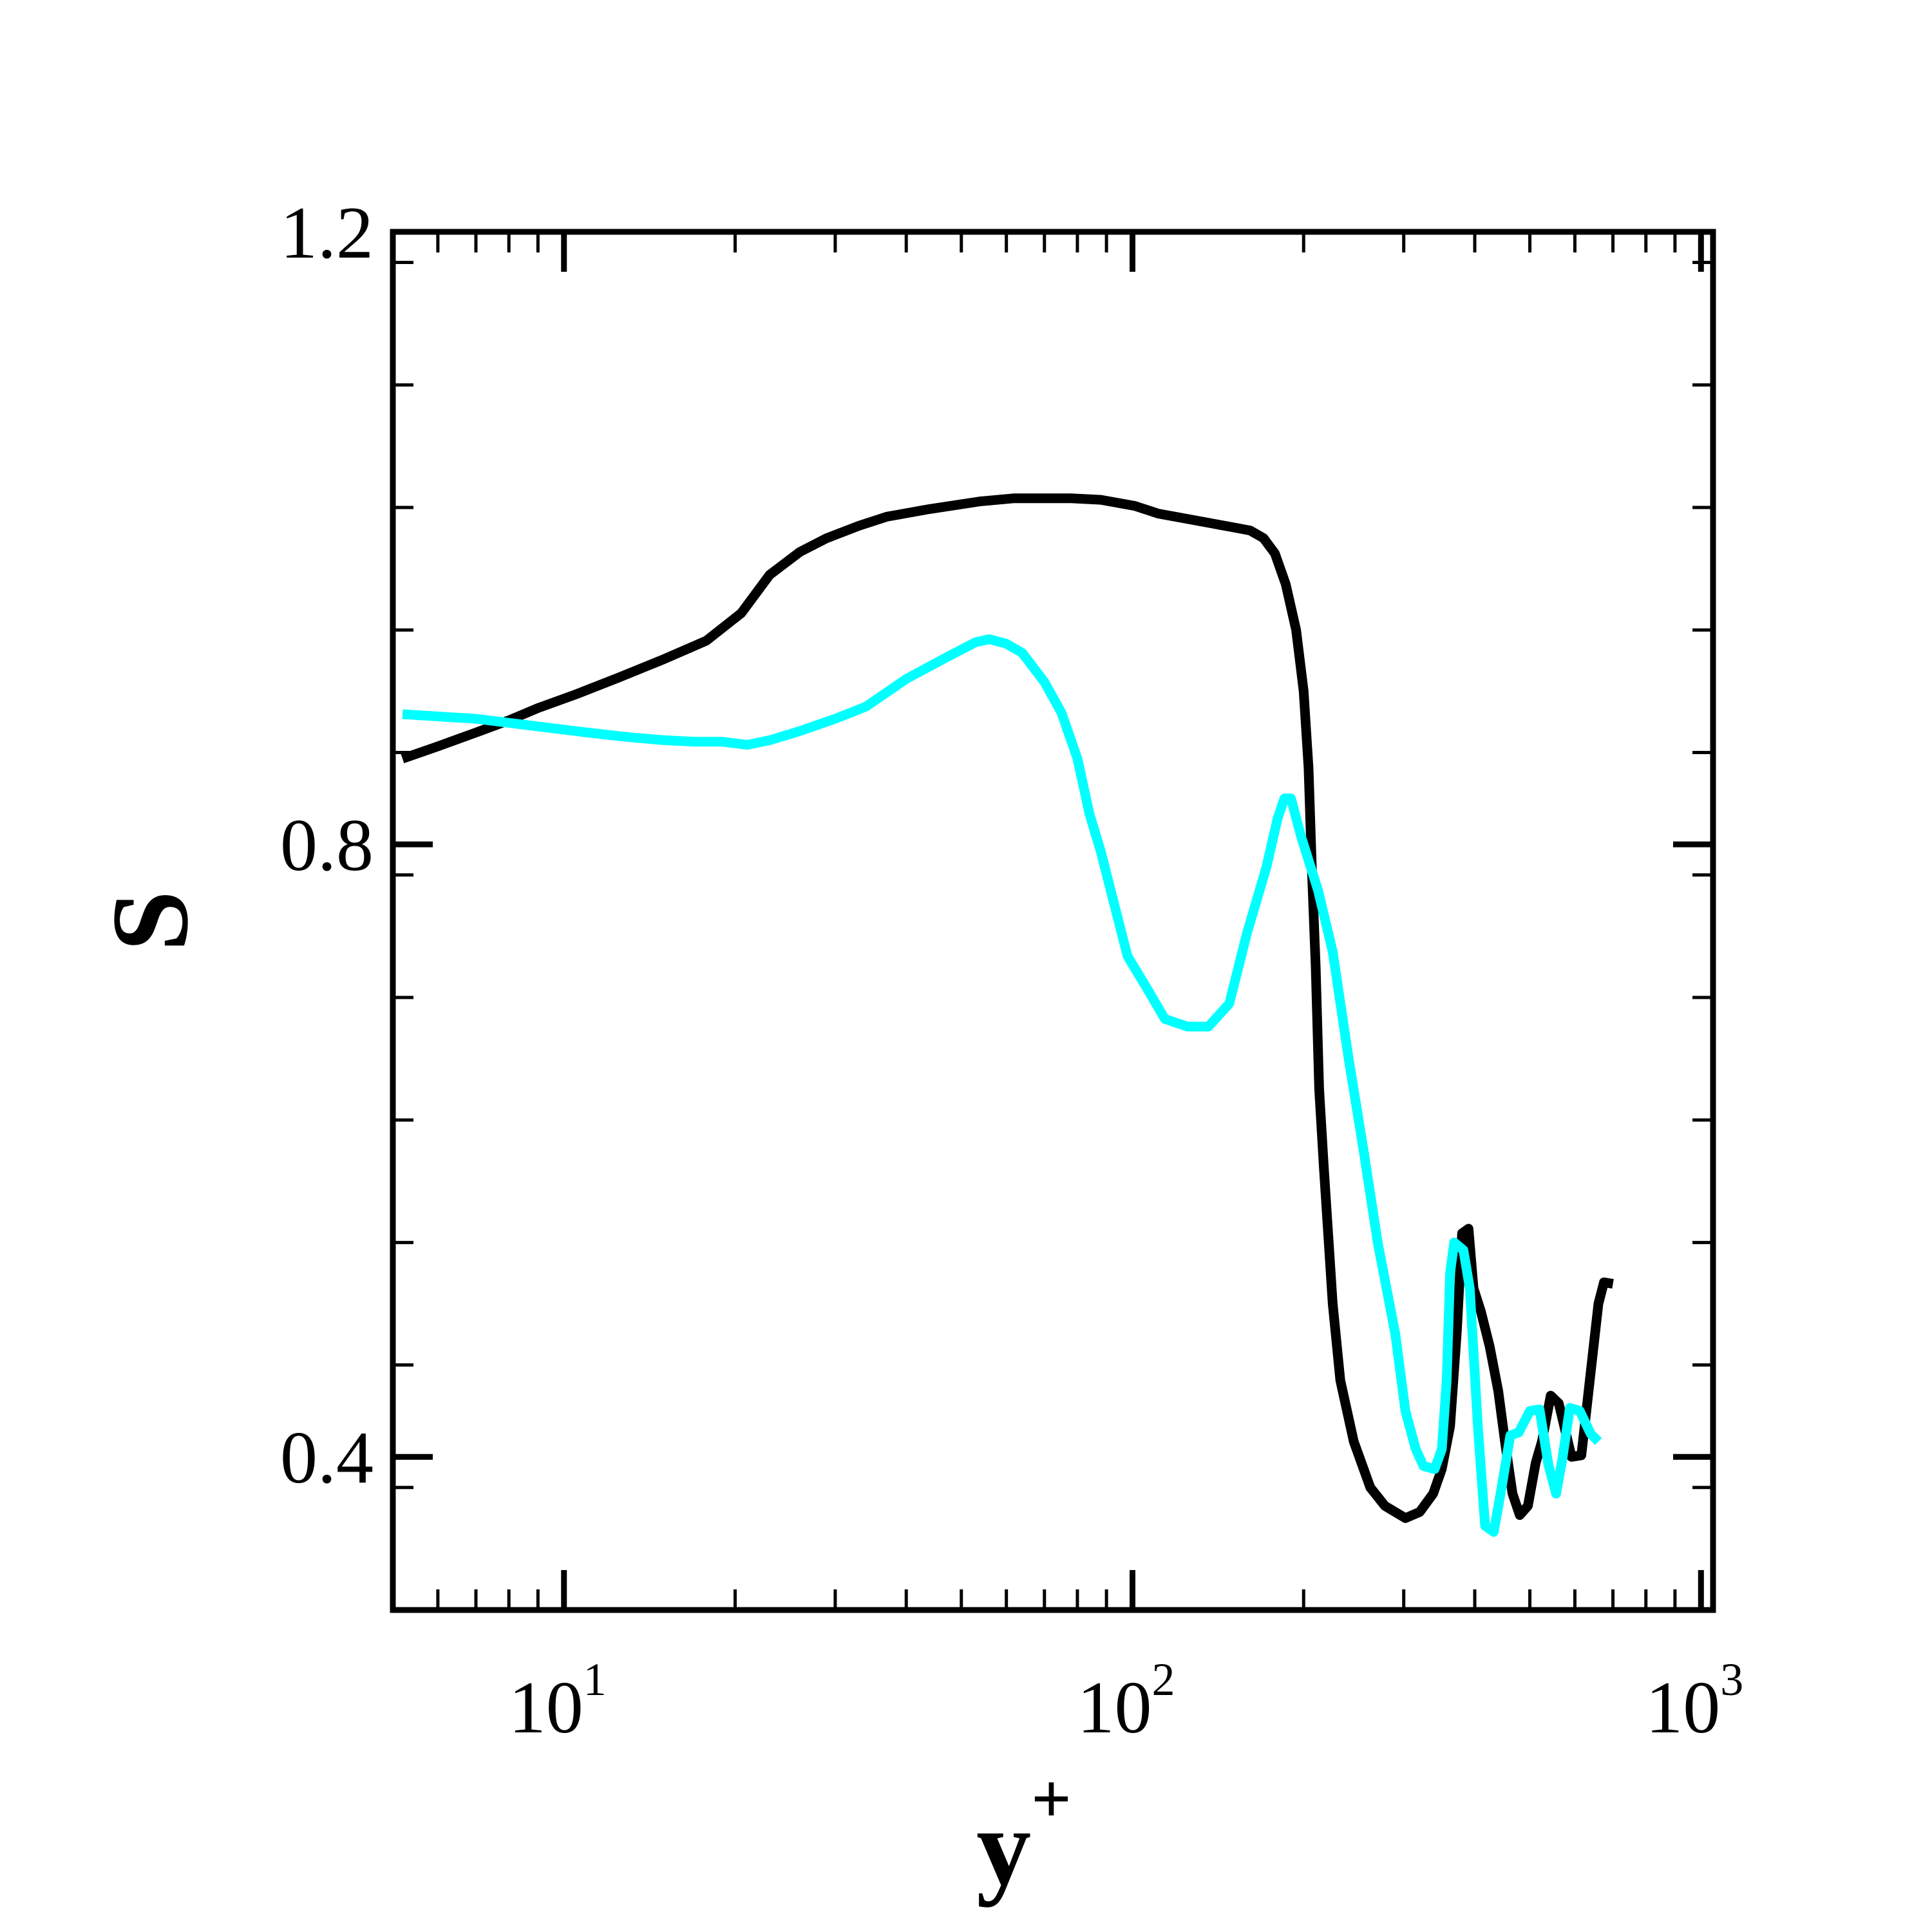 This screenshot has height=1932, width=1932. I want to click on y-tick-label: 0.8, so click(327, 846).